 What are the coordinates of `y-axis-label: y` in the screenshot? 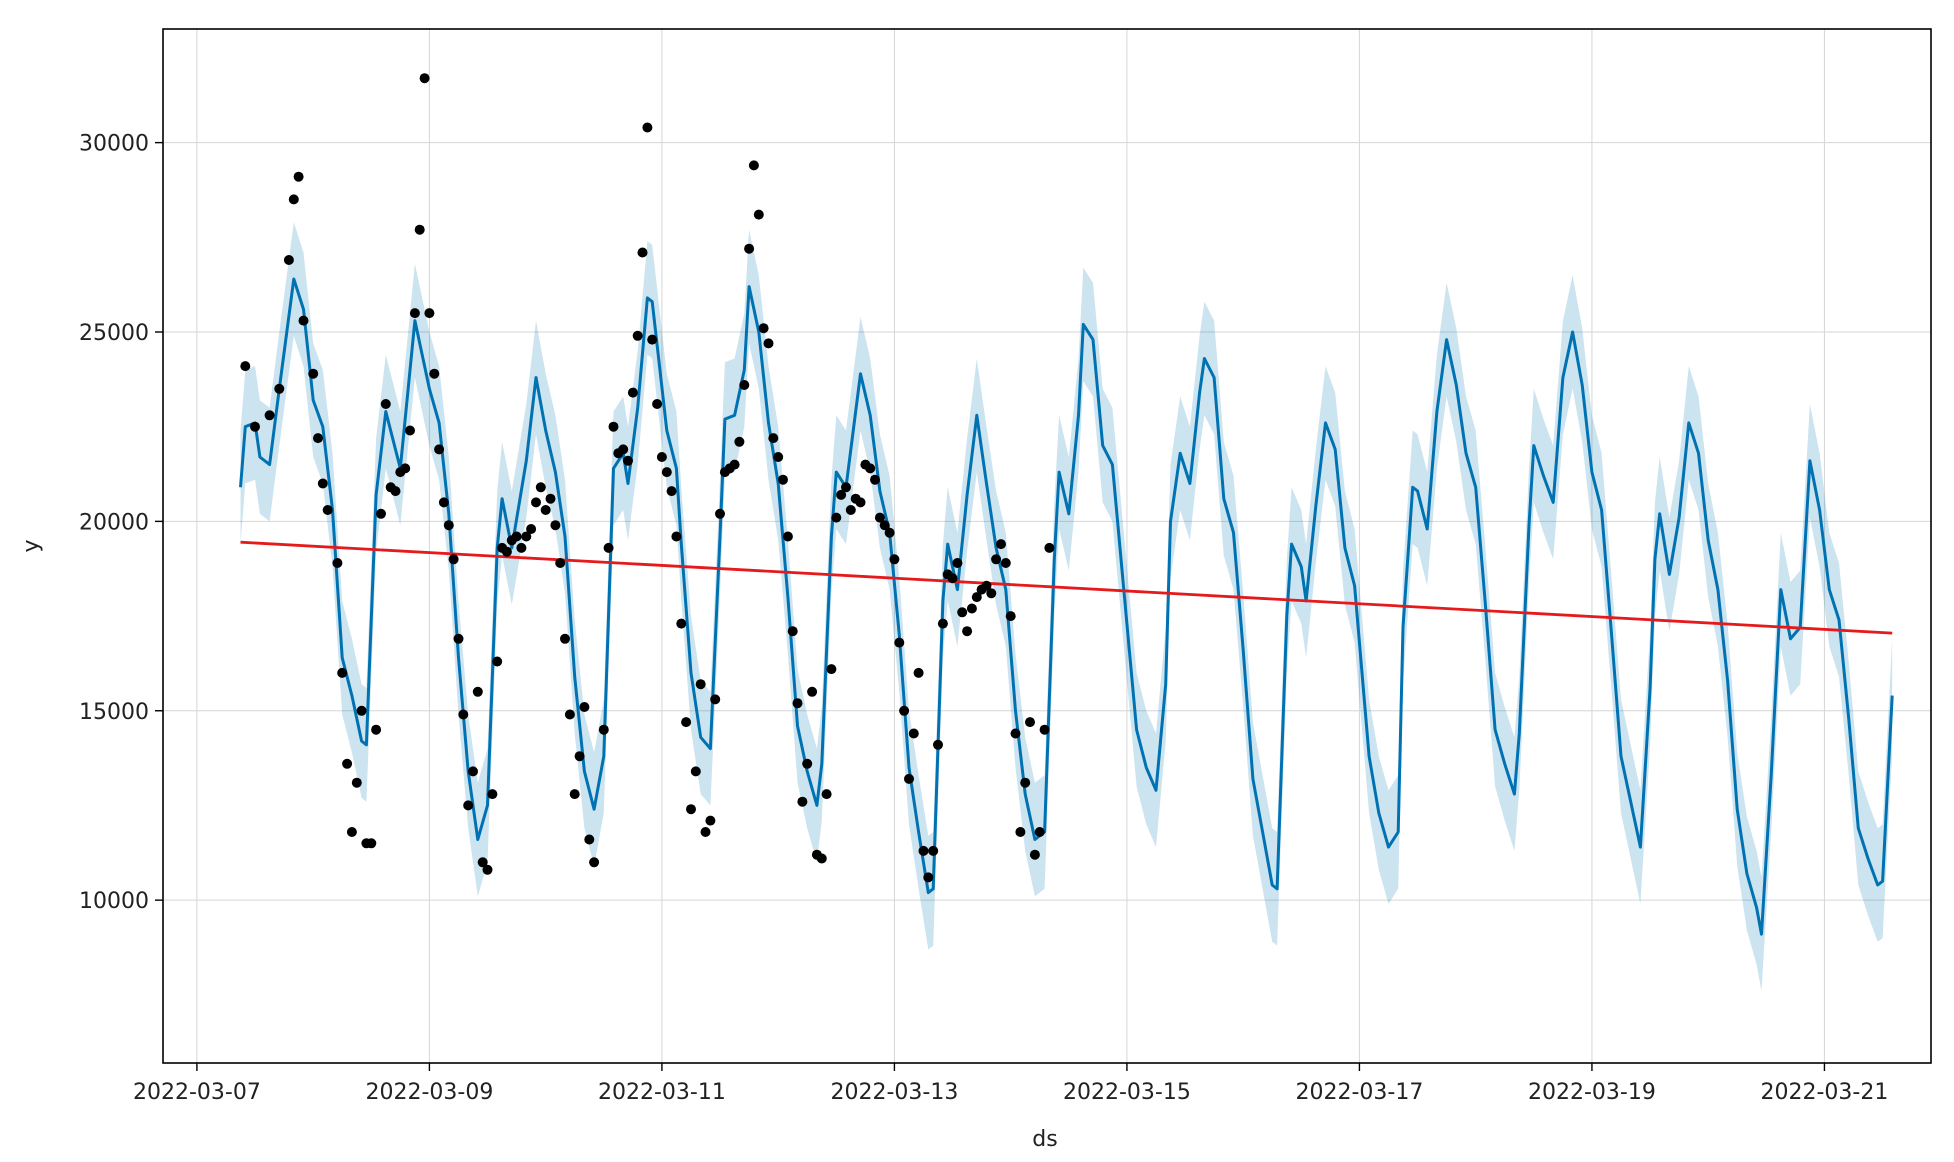 It's located at (31, 545).